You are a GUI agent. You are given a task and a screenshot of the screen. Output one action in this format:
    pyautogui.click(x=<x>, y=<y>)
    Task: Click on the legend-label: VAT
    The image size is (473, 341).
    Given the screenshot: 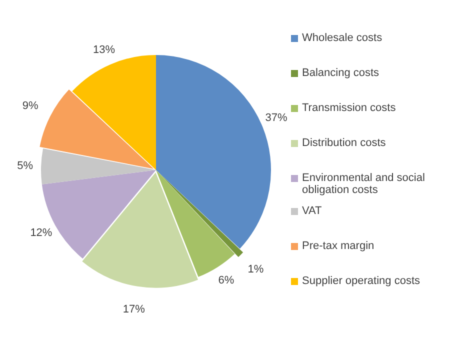 What is the action you would take?
    pyautogui.click(x=312, y=211)
    